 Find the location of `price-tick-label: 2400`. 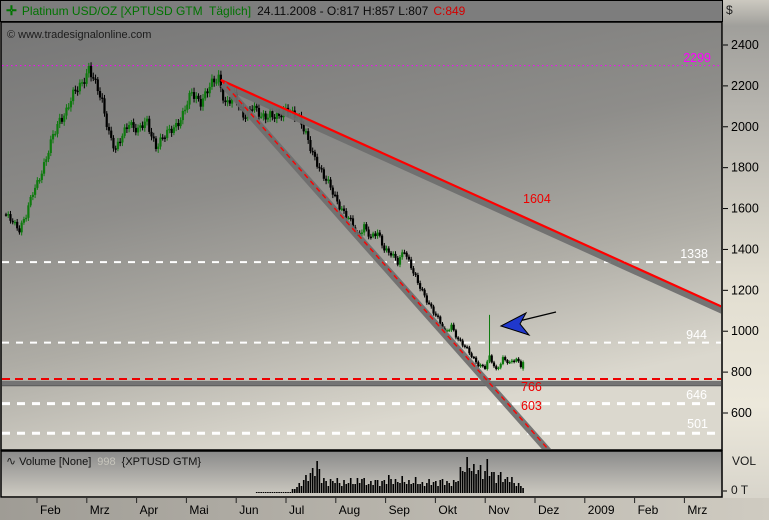

price-tick-label: 2400 is located at coordinates (745, 45).